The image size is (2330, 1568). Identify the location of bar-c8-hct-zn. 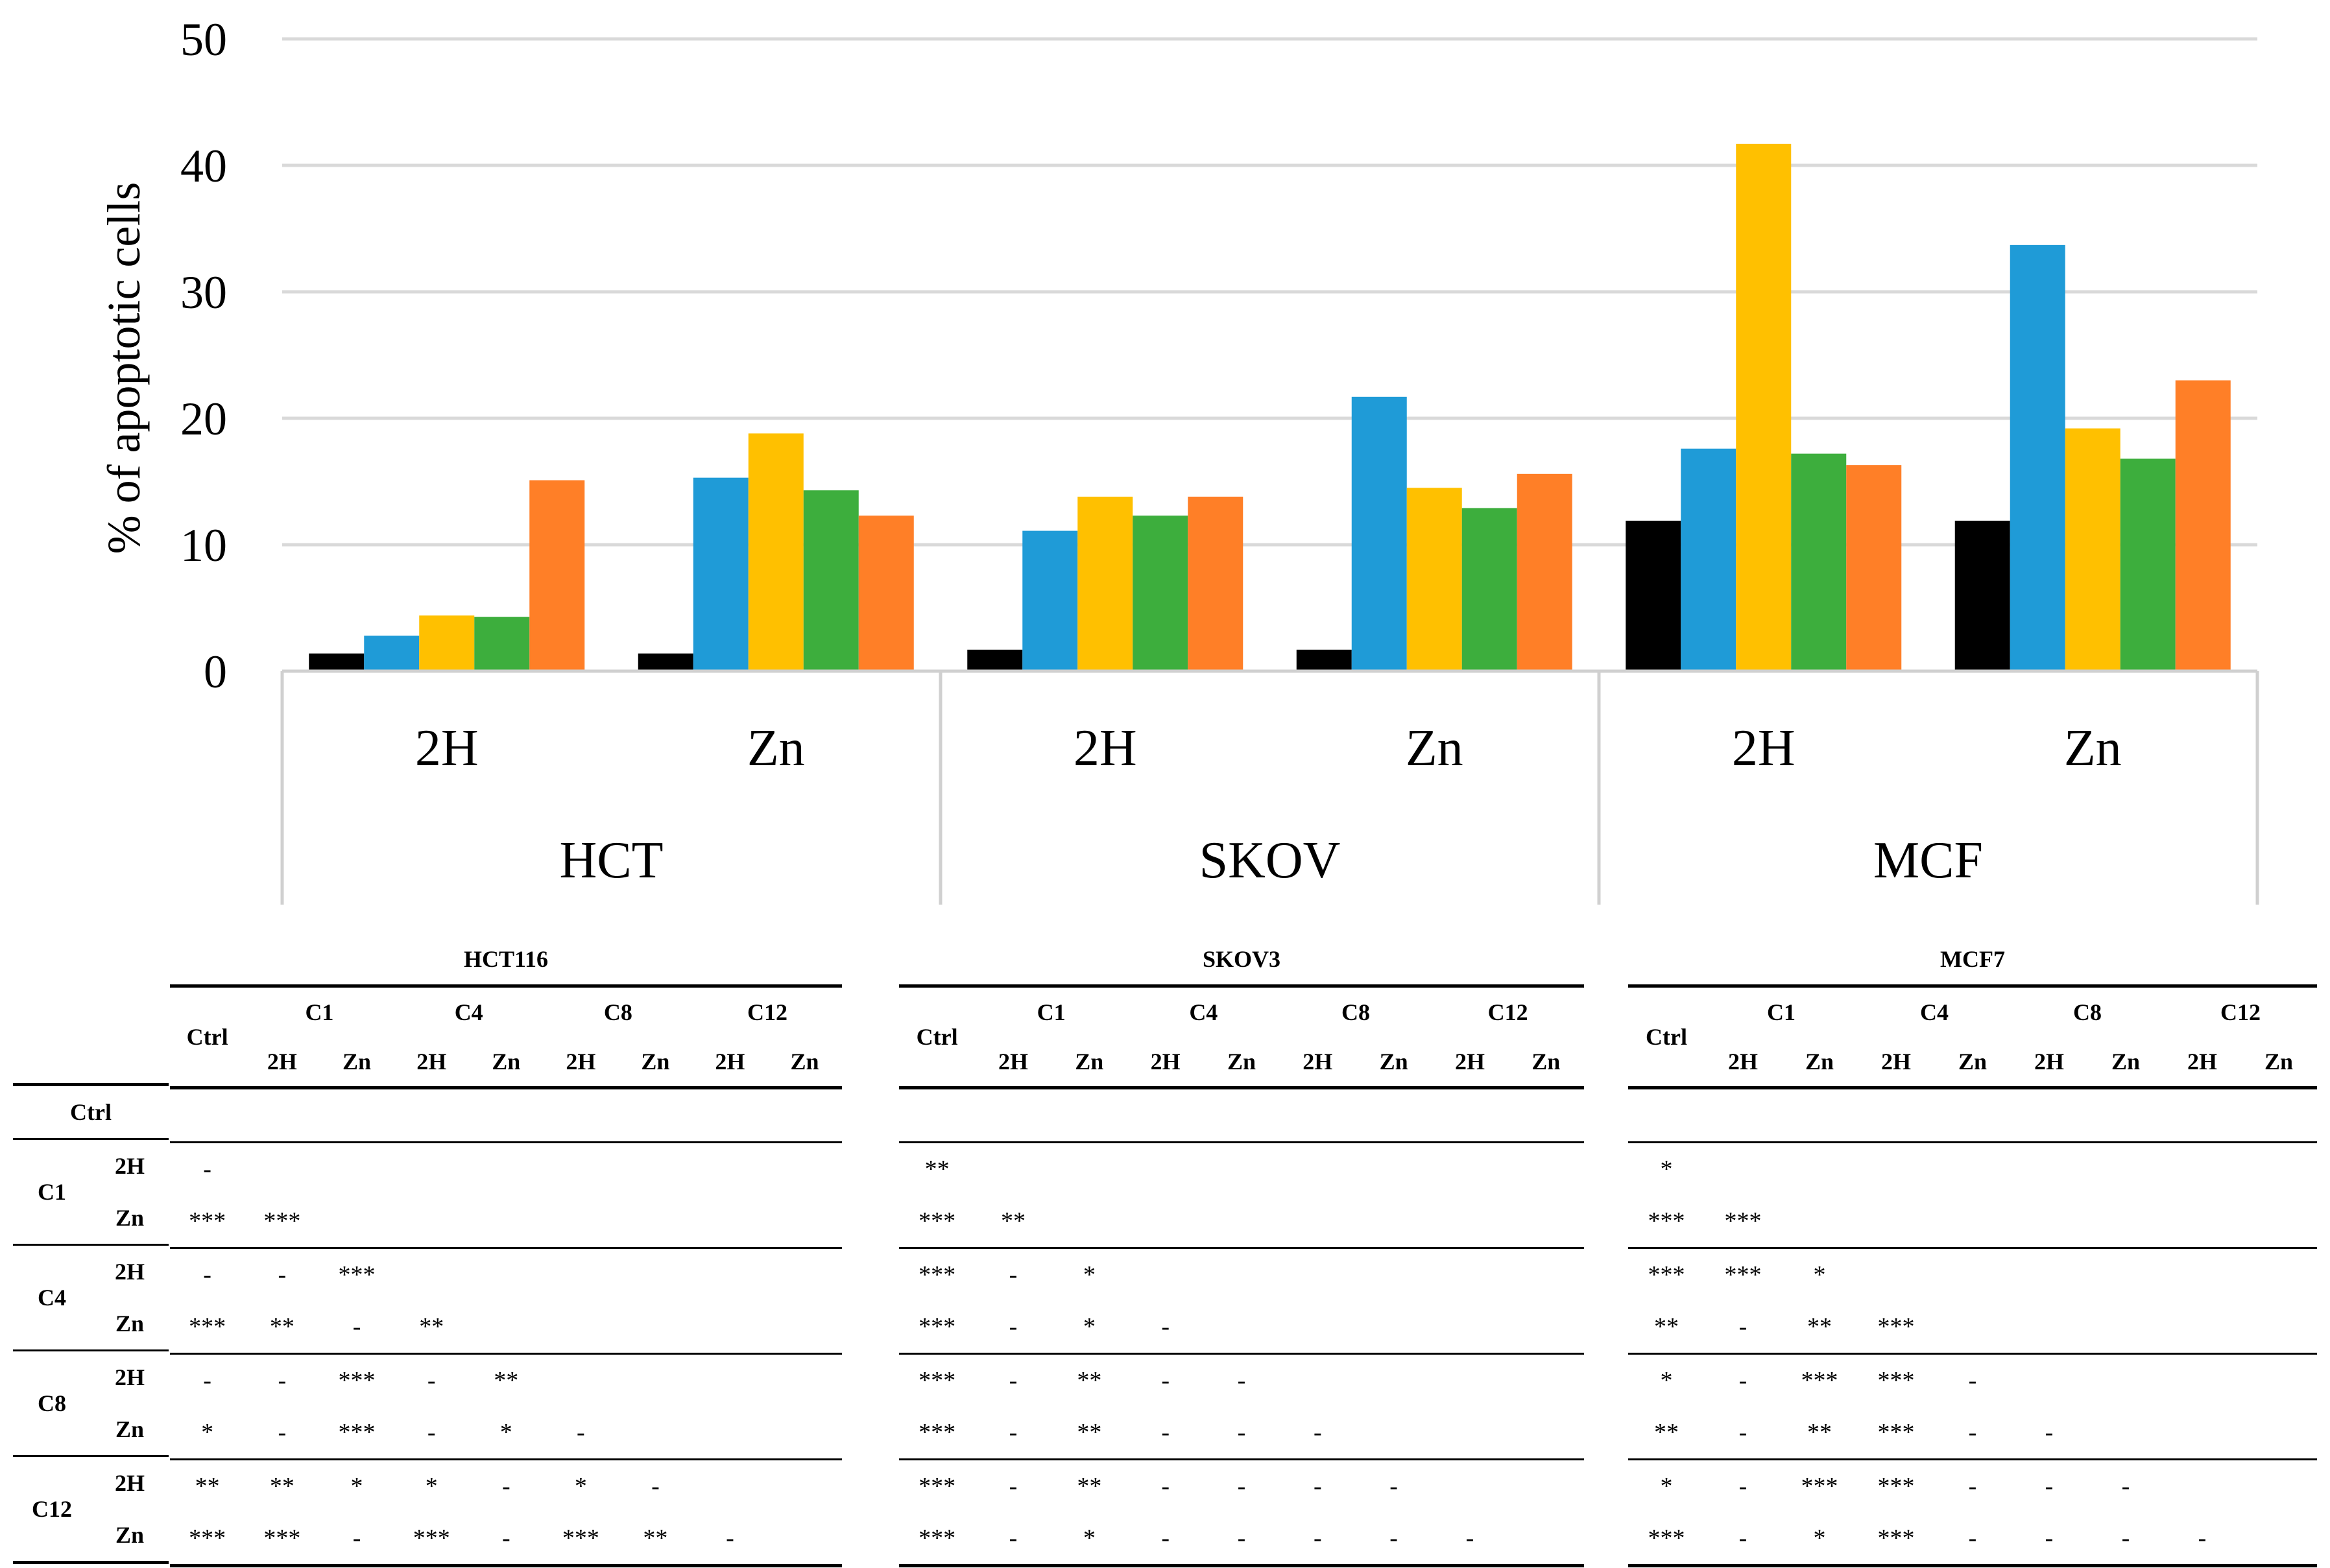
(831, 580).